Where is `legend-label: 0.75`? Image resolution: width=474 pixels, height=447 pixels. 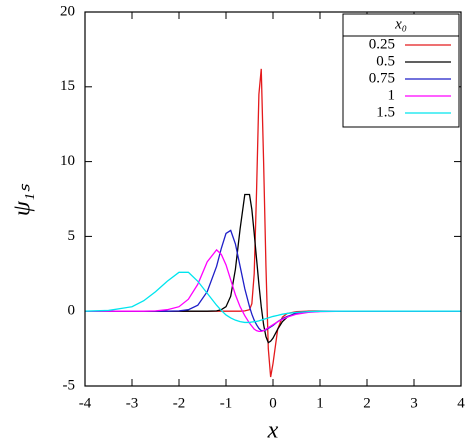 legend-label: 0.75 is located at coordinates (382, 78).